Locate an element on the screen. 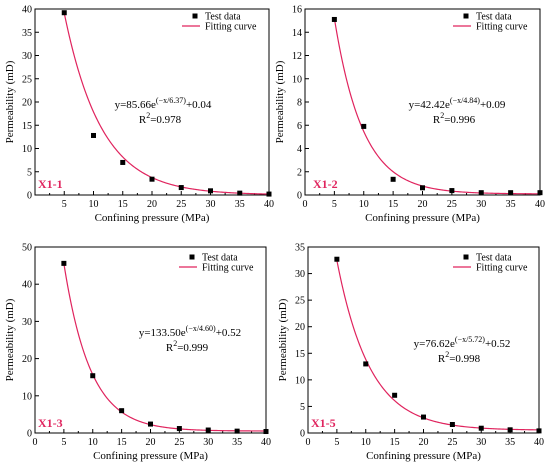  y-tick-label: 12 is located at coordinates (297, 56).